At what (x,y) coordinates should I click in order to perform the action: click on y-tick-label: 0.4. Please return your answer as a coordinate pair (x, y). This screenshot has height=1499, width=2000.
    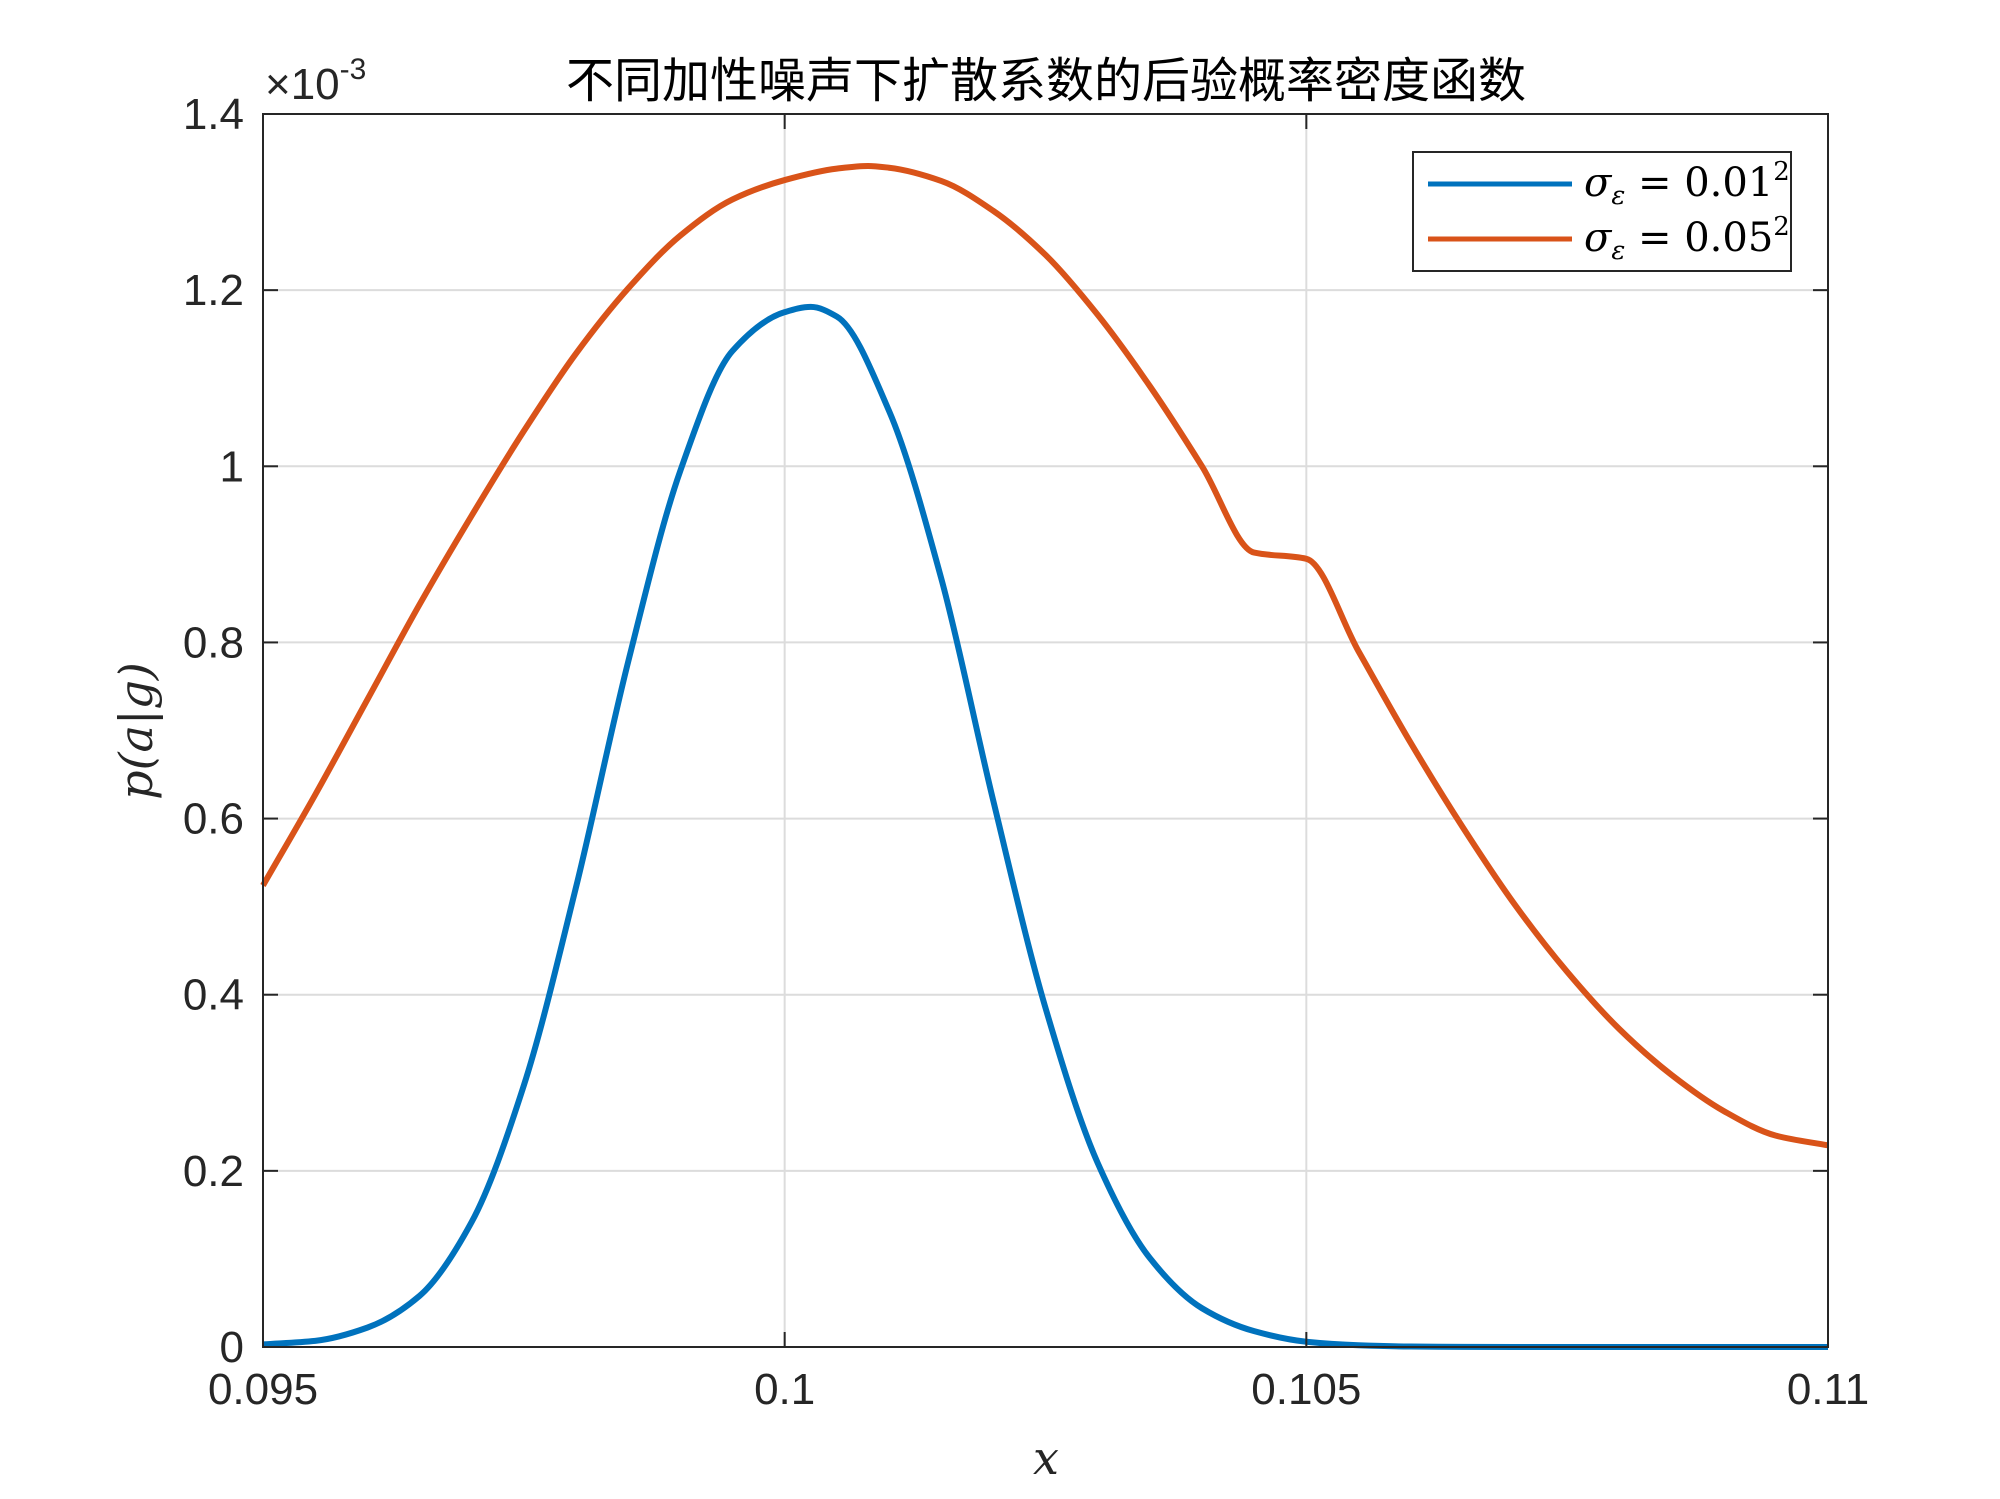
    Looking at the image, I should click on (213, 995).